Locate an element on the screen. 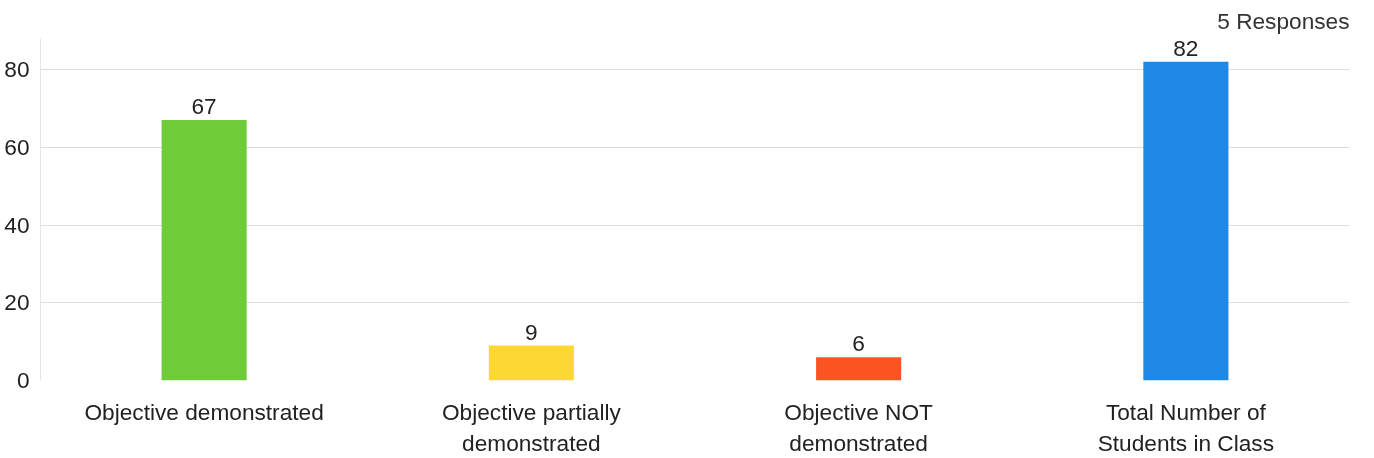 The height and width of the screenshot is (458, 1374). data-label: 82 is located at coordinates (1186, 47).